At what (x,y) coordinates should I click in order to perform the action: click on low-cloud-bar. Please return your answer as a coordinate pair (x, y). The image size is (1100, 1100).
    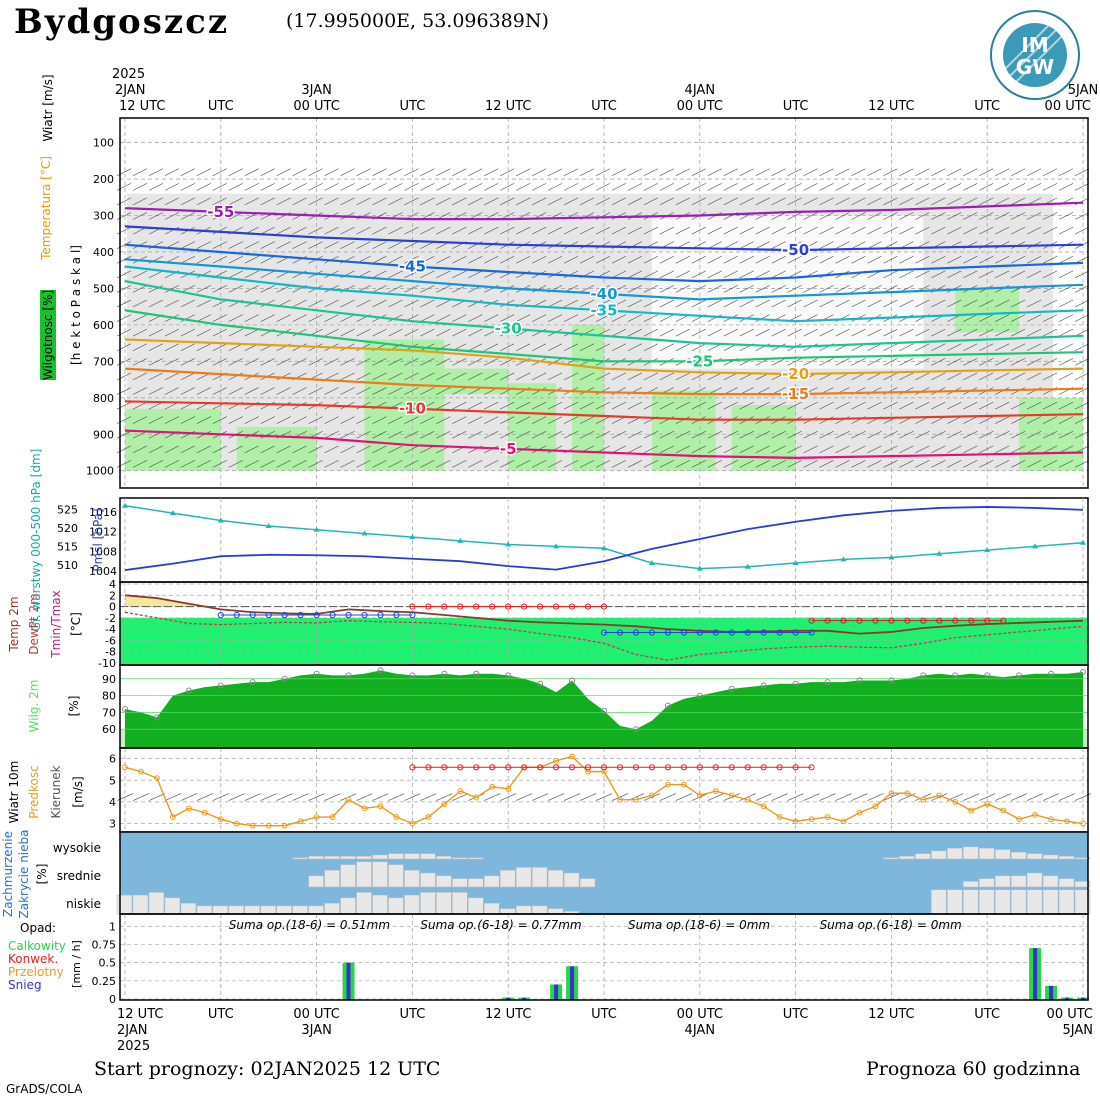
    Looking at the image, I should click on (284, 910).